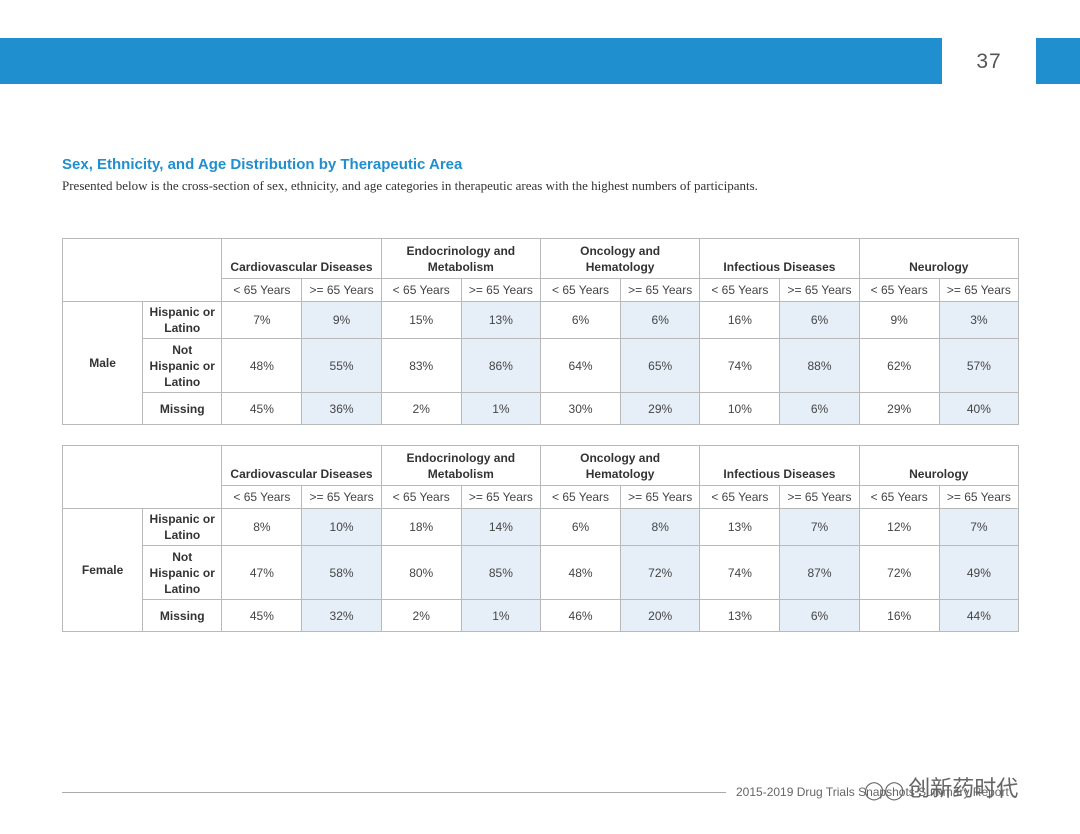 The height and width of the screenshot is (834, 1080). What do you see at coordinates (421, 365) in the screenshot?
I see `value-cell: 83%` at bounding box center [421, 365].